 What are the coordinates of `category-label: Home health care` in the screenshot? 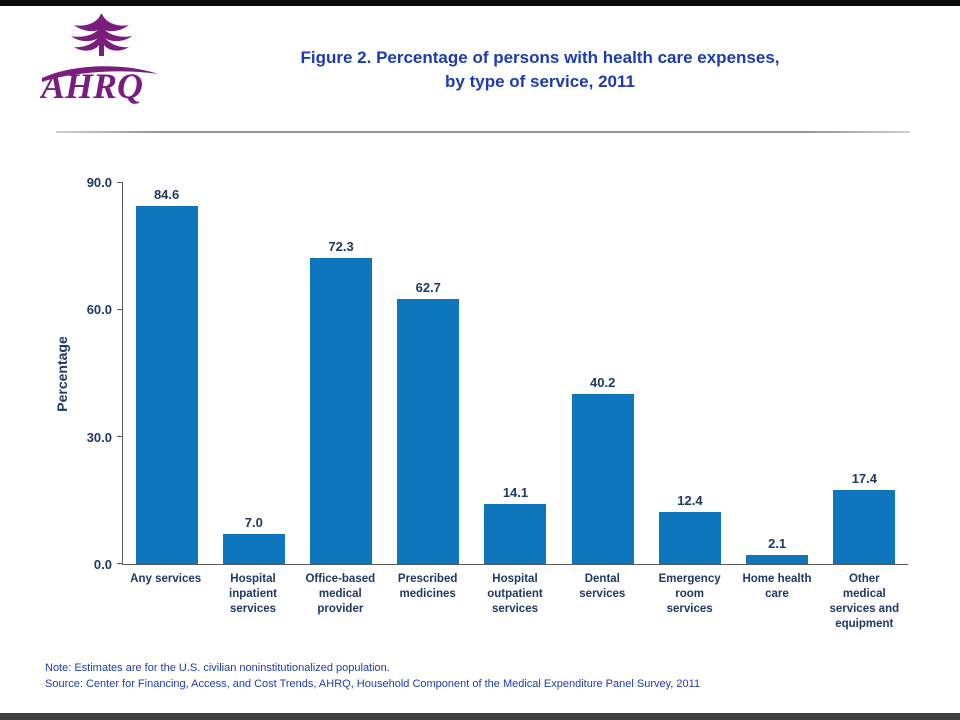 It's located at (777, 586).